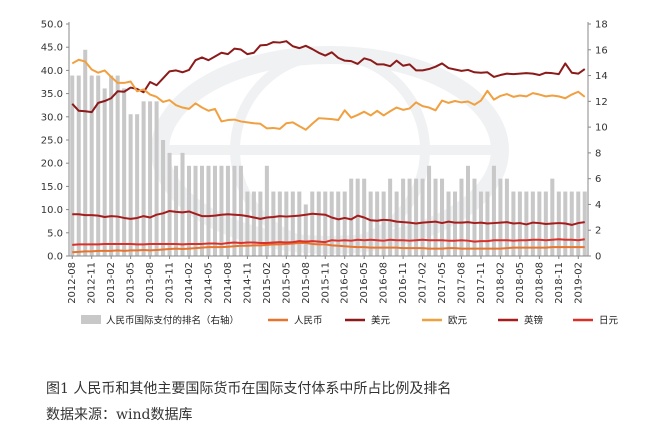  Describe the element at coordinates (52, 187) in the screenshot. I see `y-left-tick-label: 15.0` at that location.